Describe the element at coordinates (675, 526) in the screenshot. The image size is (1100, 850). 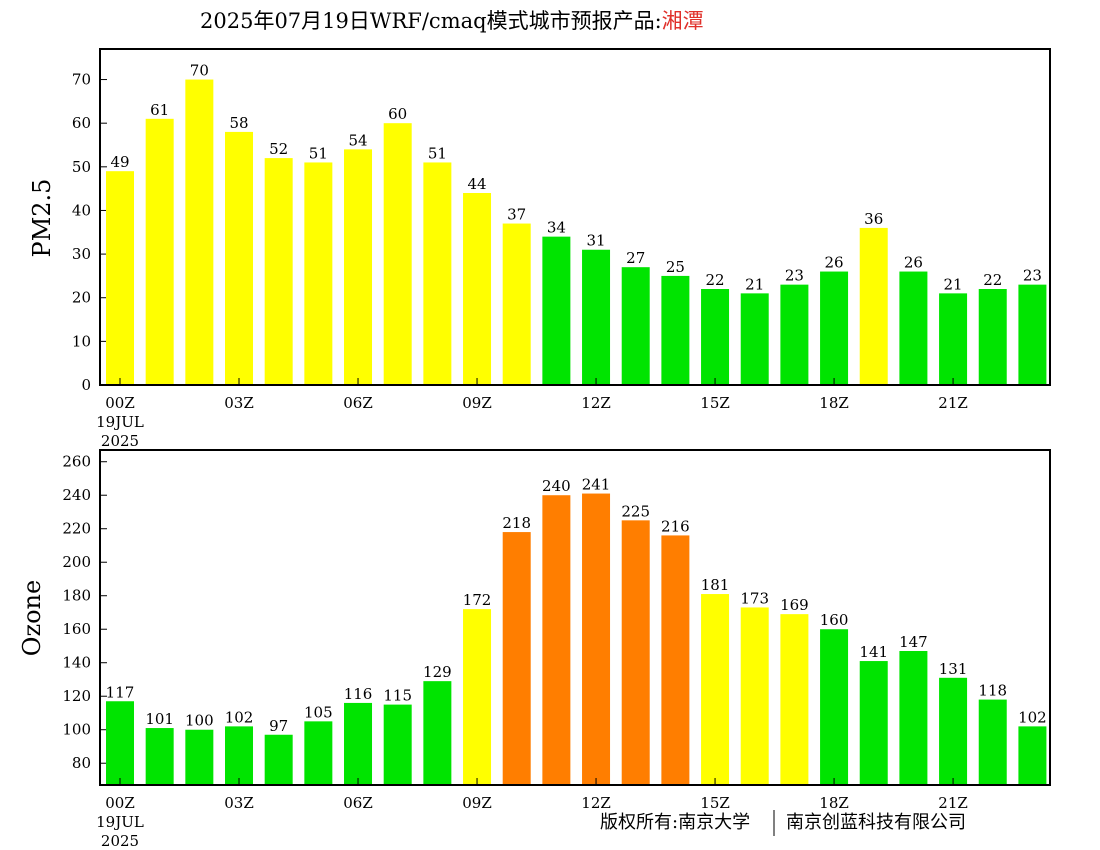
I see `ozone-data-label: 216` at that location.